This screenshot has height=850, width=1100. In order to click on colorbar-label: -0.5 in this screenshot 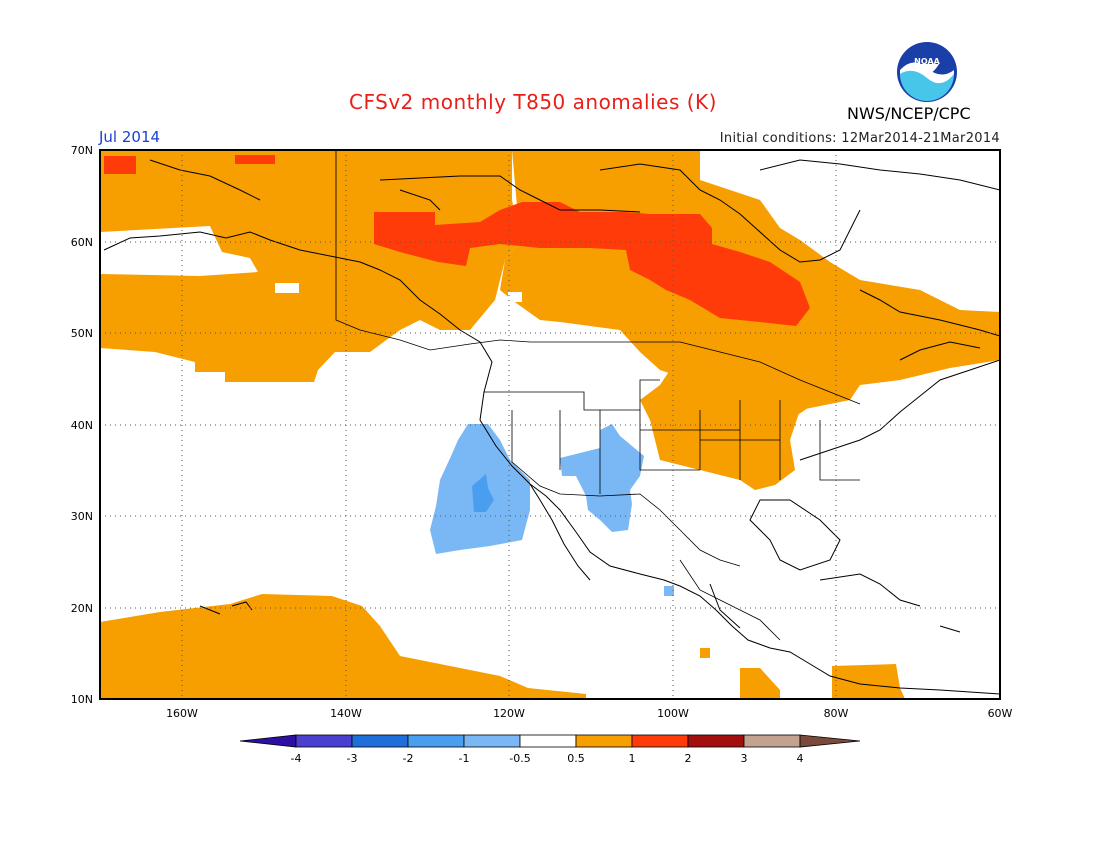, I will do `click(519, 758)`.